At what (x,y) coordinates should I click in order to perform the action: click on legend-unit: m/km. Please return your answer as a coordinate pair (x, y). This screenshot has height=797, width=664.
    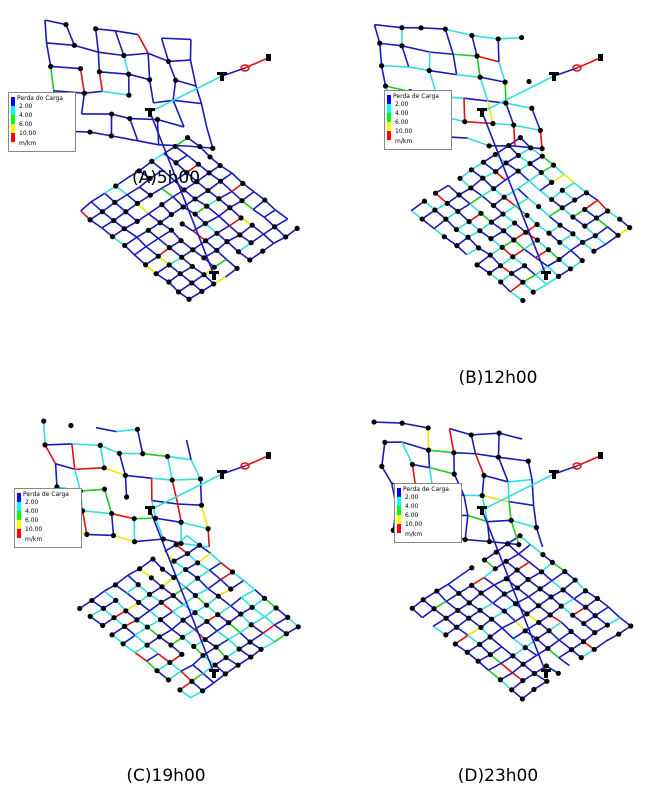
    Looking at the image, I should click on (404, 141).